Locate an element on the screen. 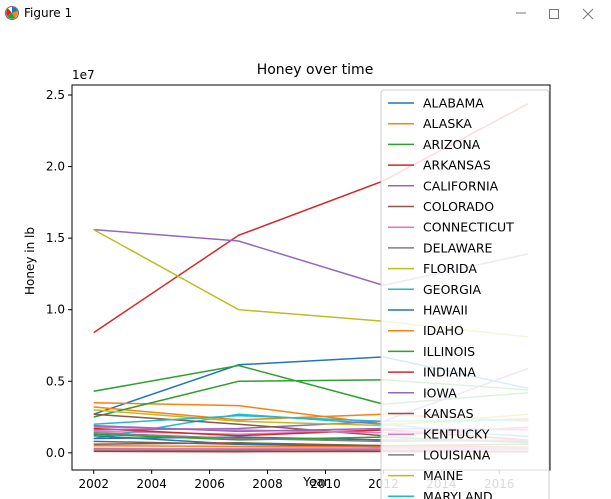  chart-title: Honey over time is located at coordinates (315, 70).